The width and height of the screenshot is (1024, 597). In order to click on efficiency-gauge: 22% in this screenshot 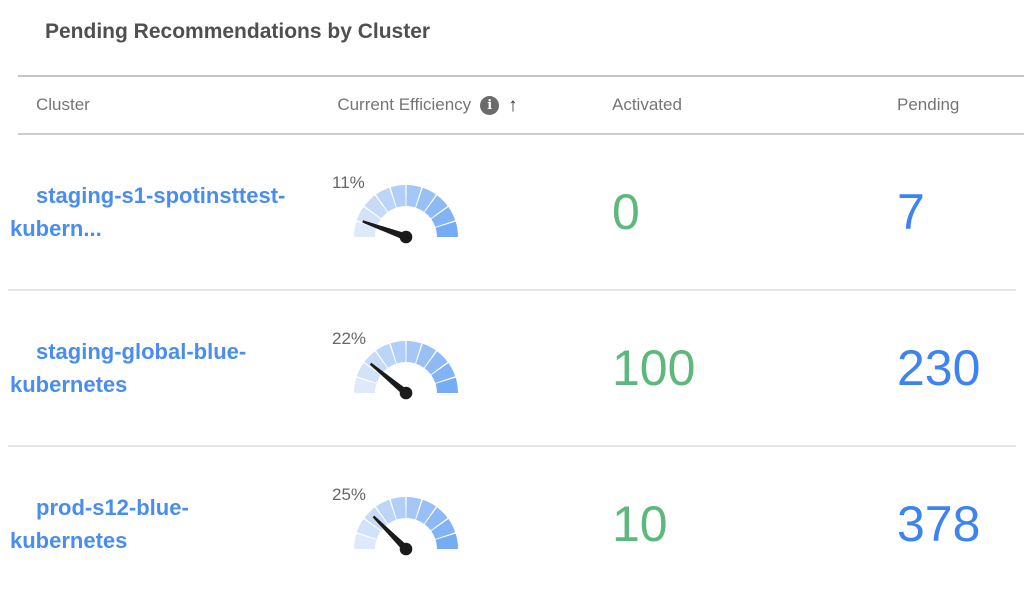, I will do `click(398, 365)`.